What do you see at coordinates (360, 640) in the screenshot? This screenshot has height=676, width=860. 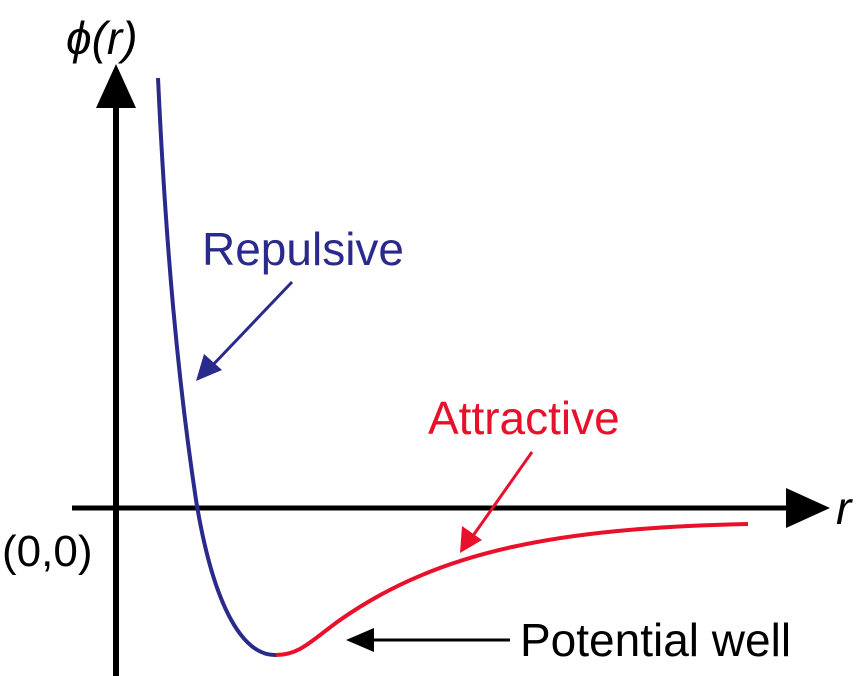 I see `potential-well-arrowhead` at bounding box center [360, 640].